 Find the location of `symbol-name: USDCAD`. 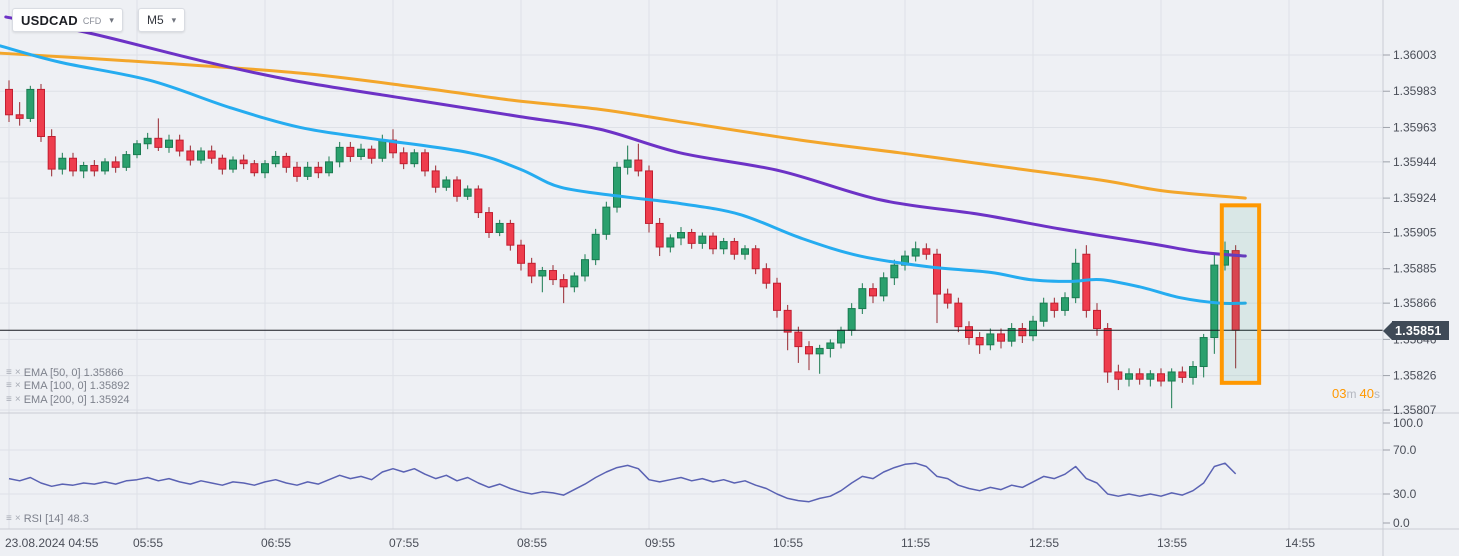

symbol-name: USDCAD is located at coordinates (49, 20).